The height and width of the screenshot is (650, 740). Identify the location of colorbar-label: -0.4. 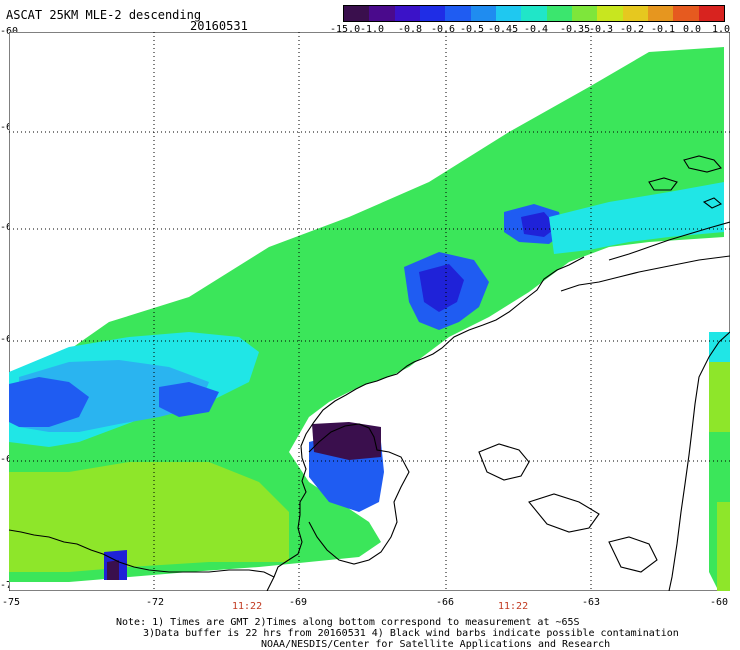
(536, 29).